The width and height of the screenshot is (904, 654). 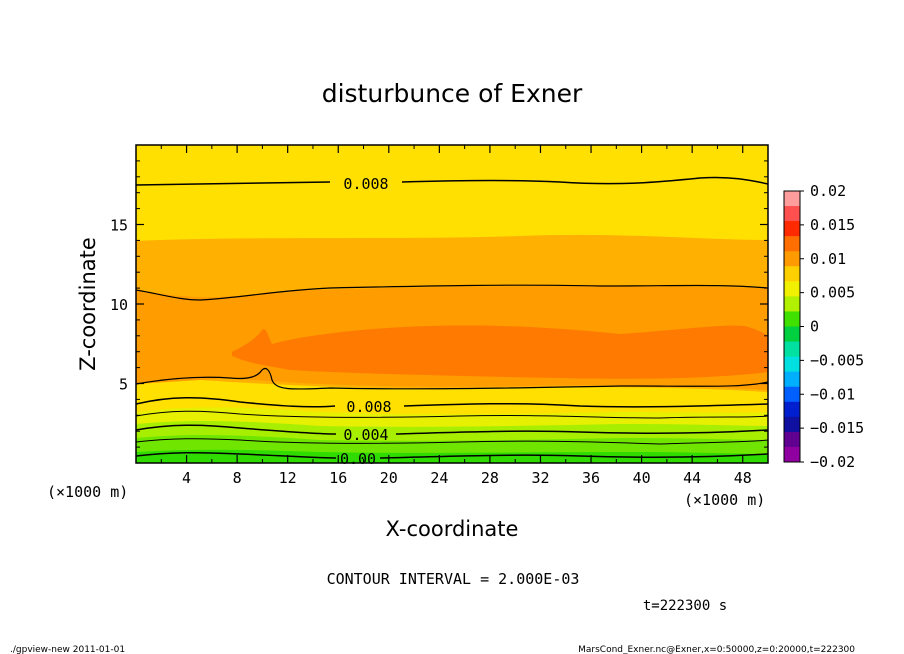 What do you see at coordinates (743, 478) in the screenshot?
I see `x-tick-label: 48` at bounding box center [743, 478].